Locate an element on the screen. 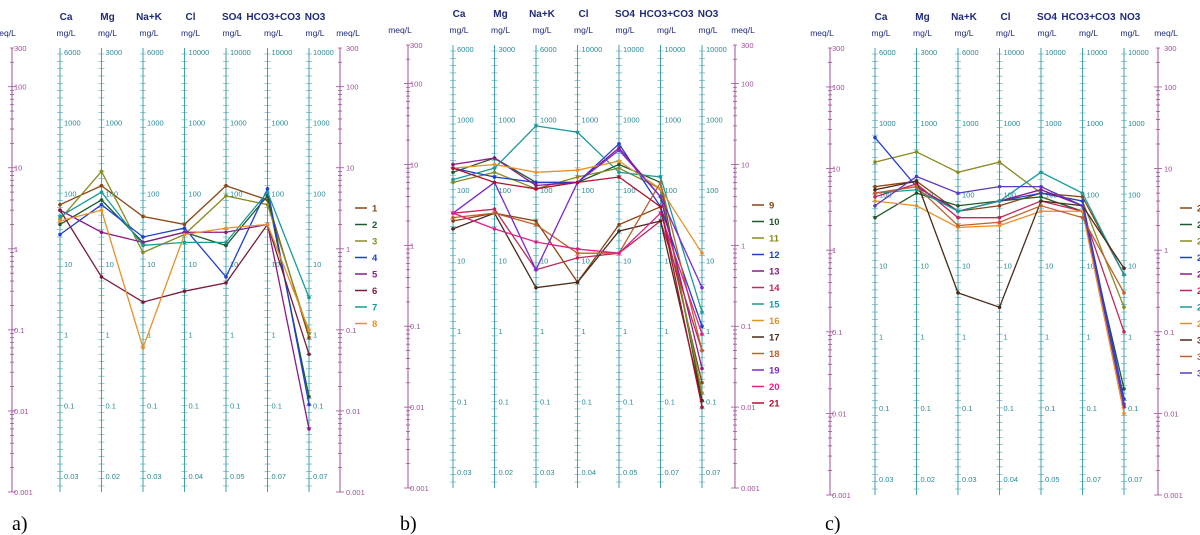  ion-tick-label: 0.07 is located at coordinates (1094, 479).